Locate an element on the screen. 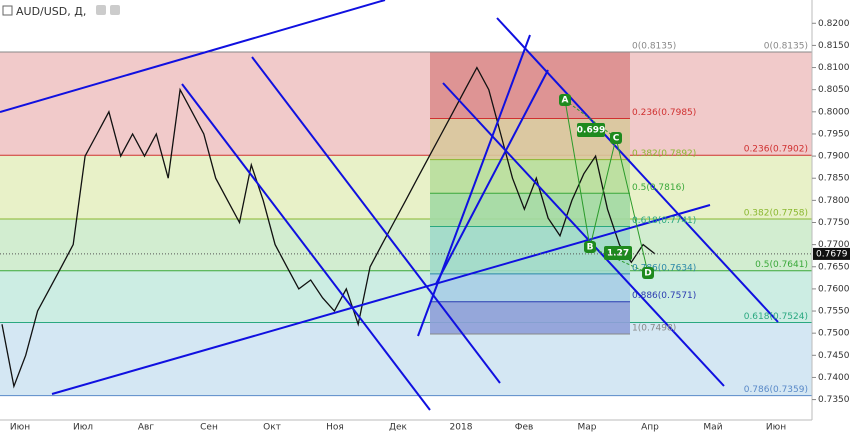  y-tick-label: 0.7550 is located at coordinates (834, 312).